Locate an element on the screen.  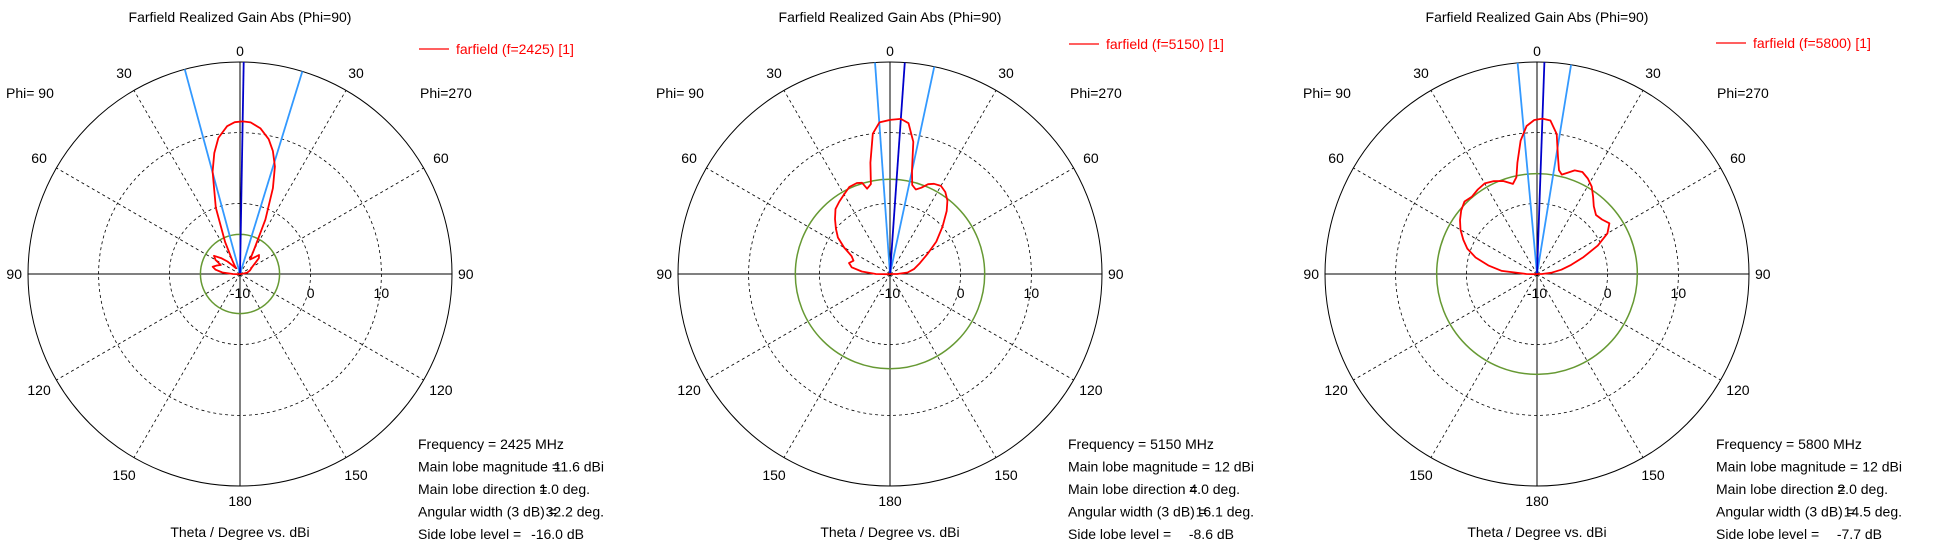
info-value: 14.5 deg. is located at coordinates (1873, 512).